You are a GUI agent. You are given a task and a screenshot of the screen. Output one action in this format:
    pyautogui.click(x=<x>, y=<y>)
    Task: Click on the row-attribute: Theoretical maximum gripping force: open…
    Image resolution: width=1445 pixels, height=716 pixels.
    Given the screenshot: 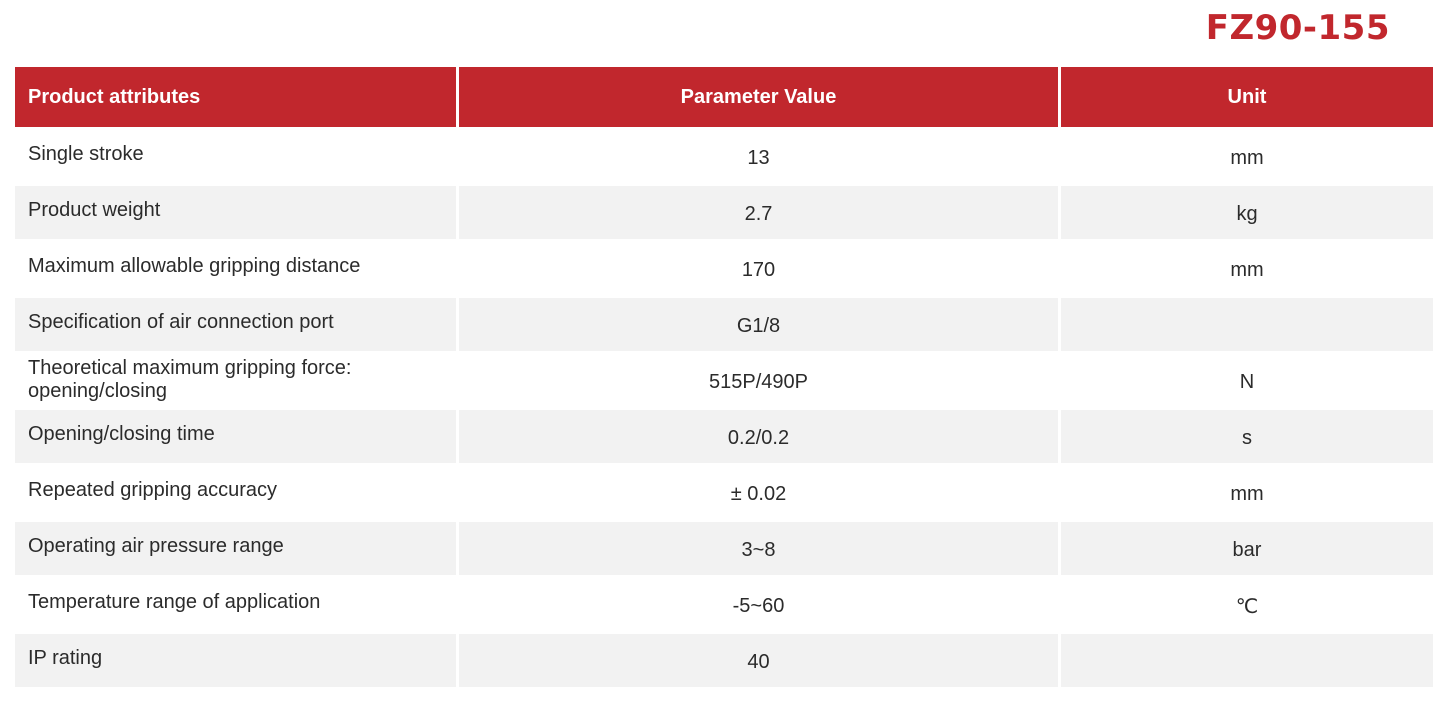 What is the action you would take?
    pyautogui.click(x=190, y=379)
    